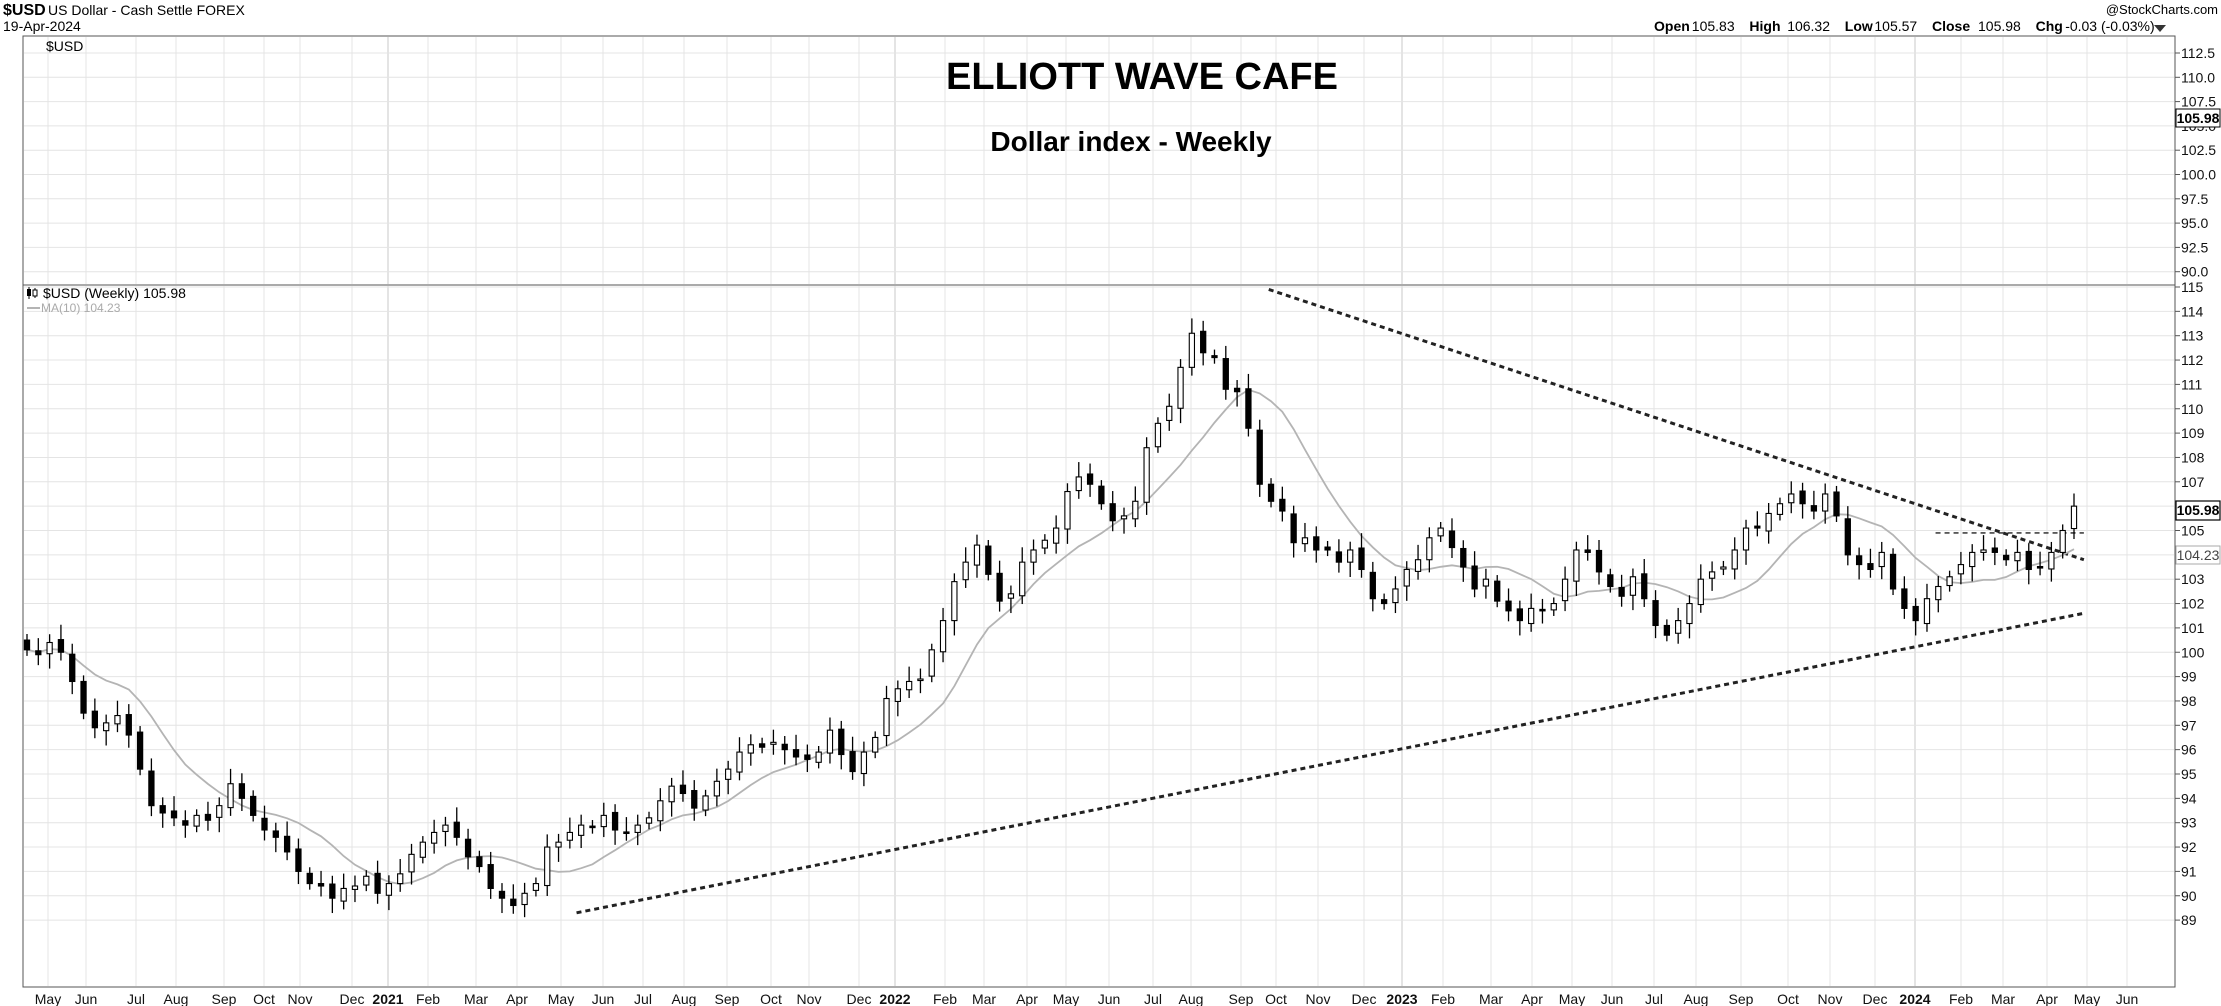 This screenshot has height=1006, width=2221. What do you see at coordinates (2160, 28) in the screenshot?
I see `triangle-down-icon` at bounding box center [2160, 28].